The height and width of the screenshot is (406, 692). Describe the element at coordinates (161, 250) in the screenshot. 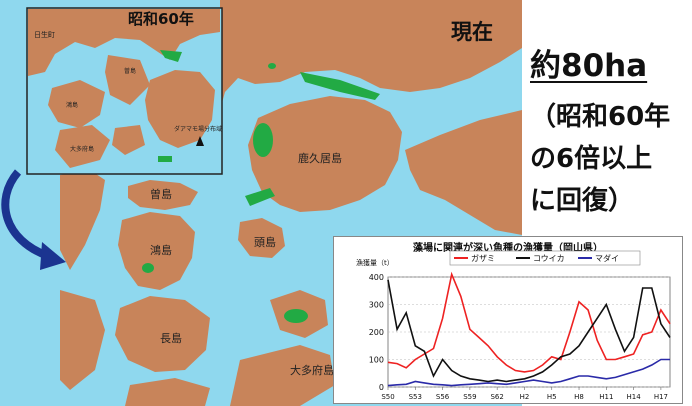

I see `place-label-kou: 鴻島` at that location.